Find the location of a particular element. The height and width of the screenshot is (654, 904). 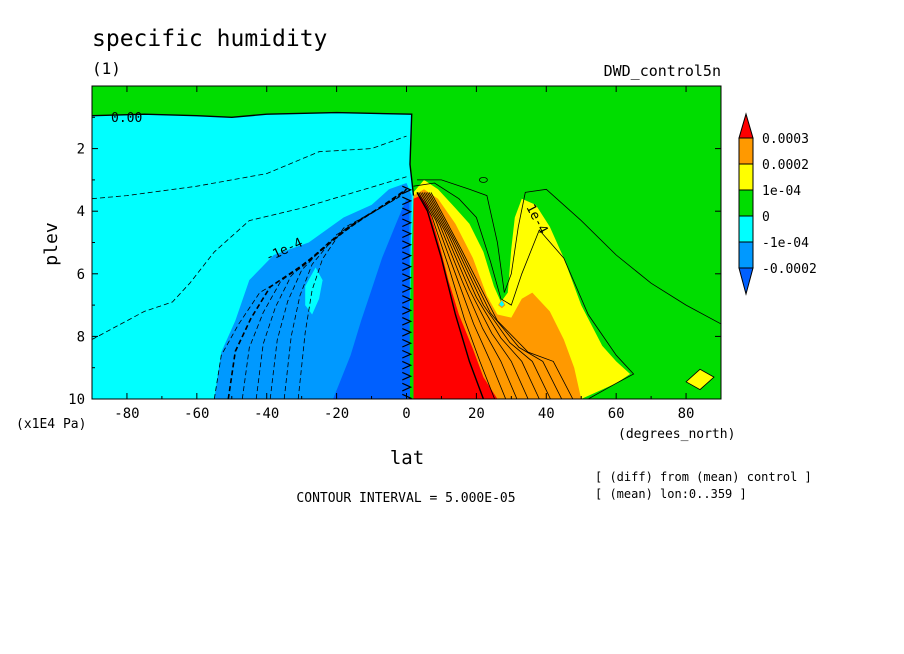

y-axis-units: (x1E4 Pa) is located at coordinates (51, 424).